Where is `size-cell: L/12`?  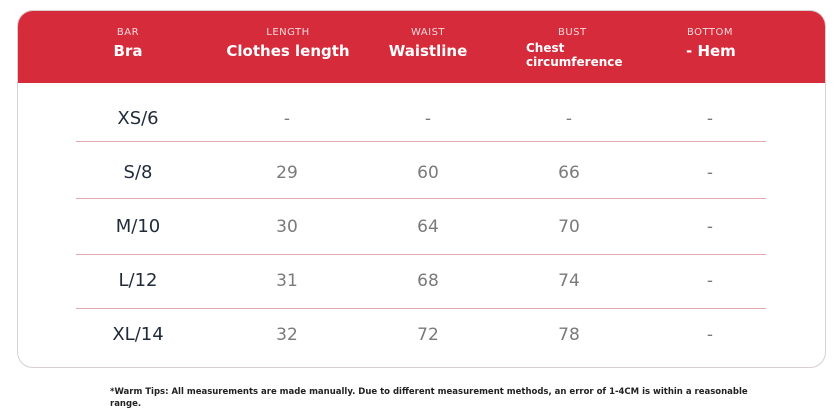 size-cell: L/12 is located at coordinates (138, 280).